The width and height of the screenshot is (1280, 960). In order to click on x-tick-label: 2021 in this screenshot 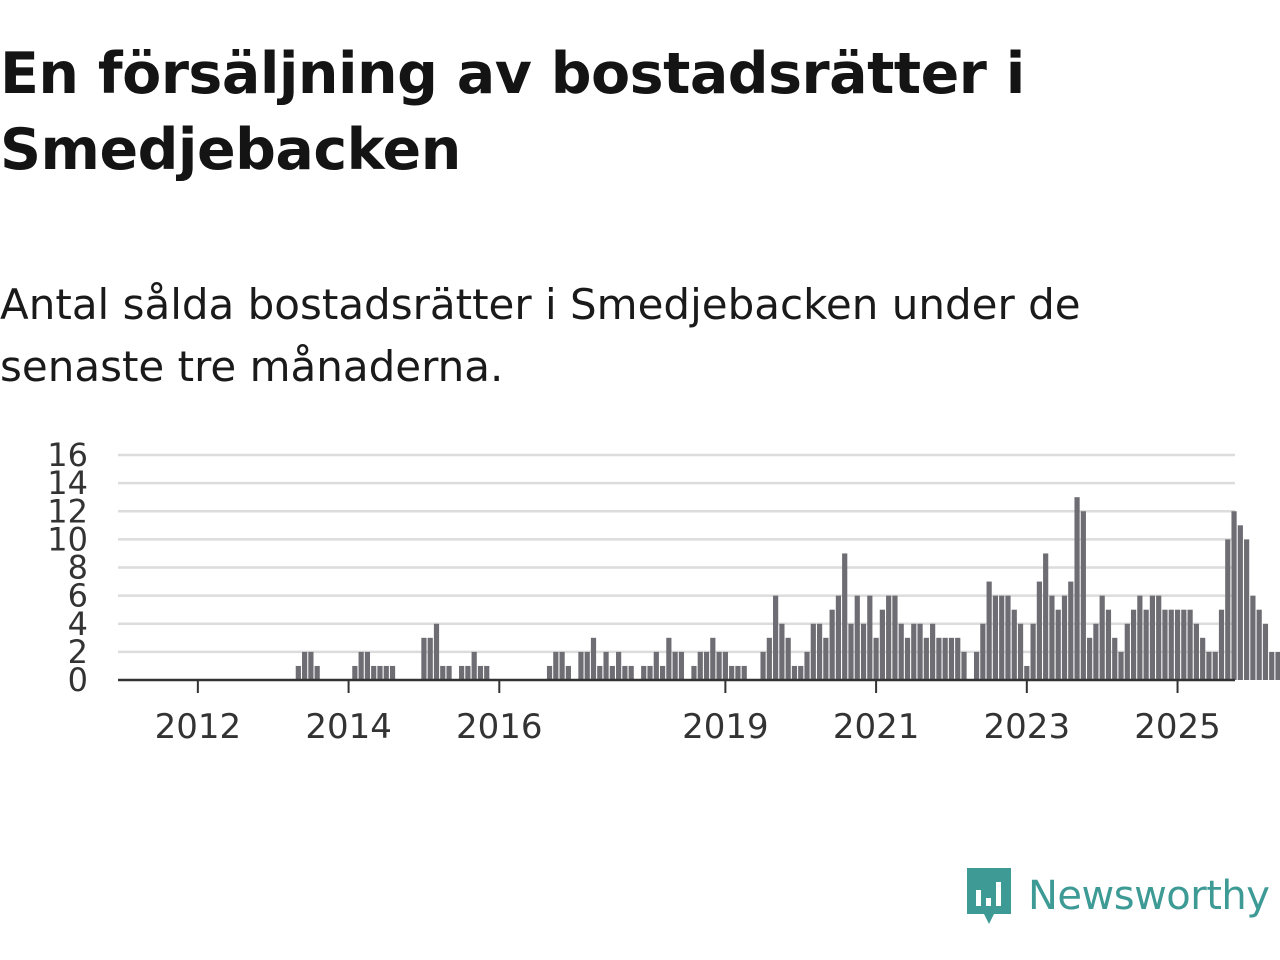, I will do `click(876, 727)`.